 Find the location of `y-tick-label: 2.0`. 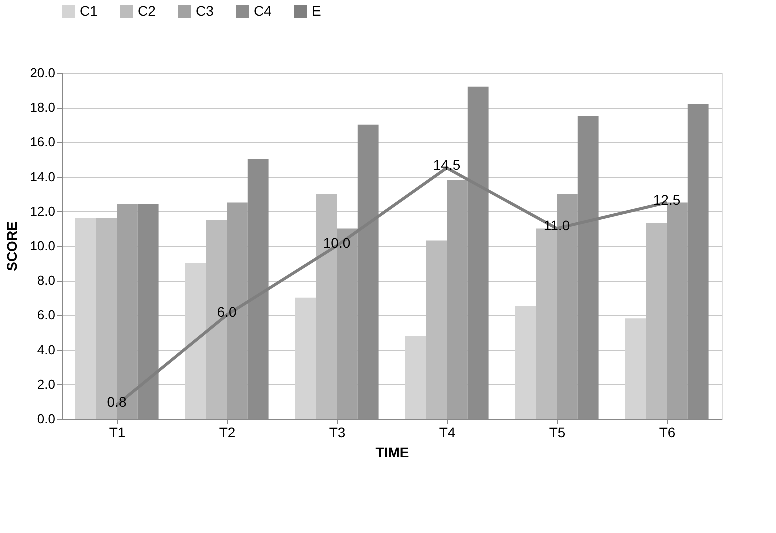

y-tick-label: 2.0 is located at coordinates (46, 384).